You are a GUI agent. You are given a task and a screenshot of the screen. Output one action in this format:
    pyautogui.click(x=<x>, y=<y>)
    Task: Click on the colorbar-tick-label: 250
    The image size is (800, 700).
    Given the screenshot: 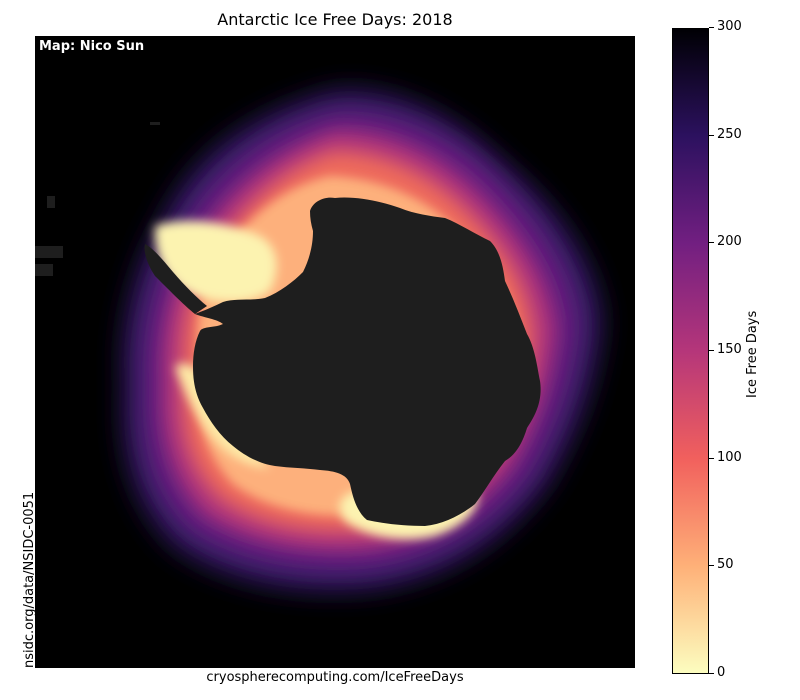 What is the action you would take?
    pyautogui.click(x=729, y=134)
    